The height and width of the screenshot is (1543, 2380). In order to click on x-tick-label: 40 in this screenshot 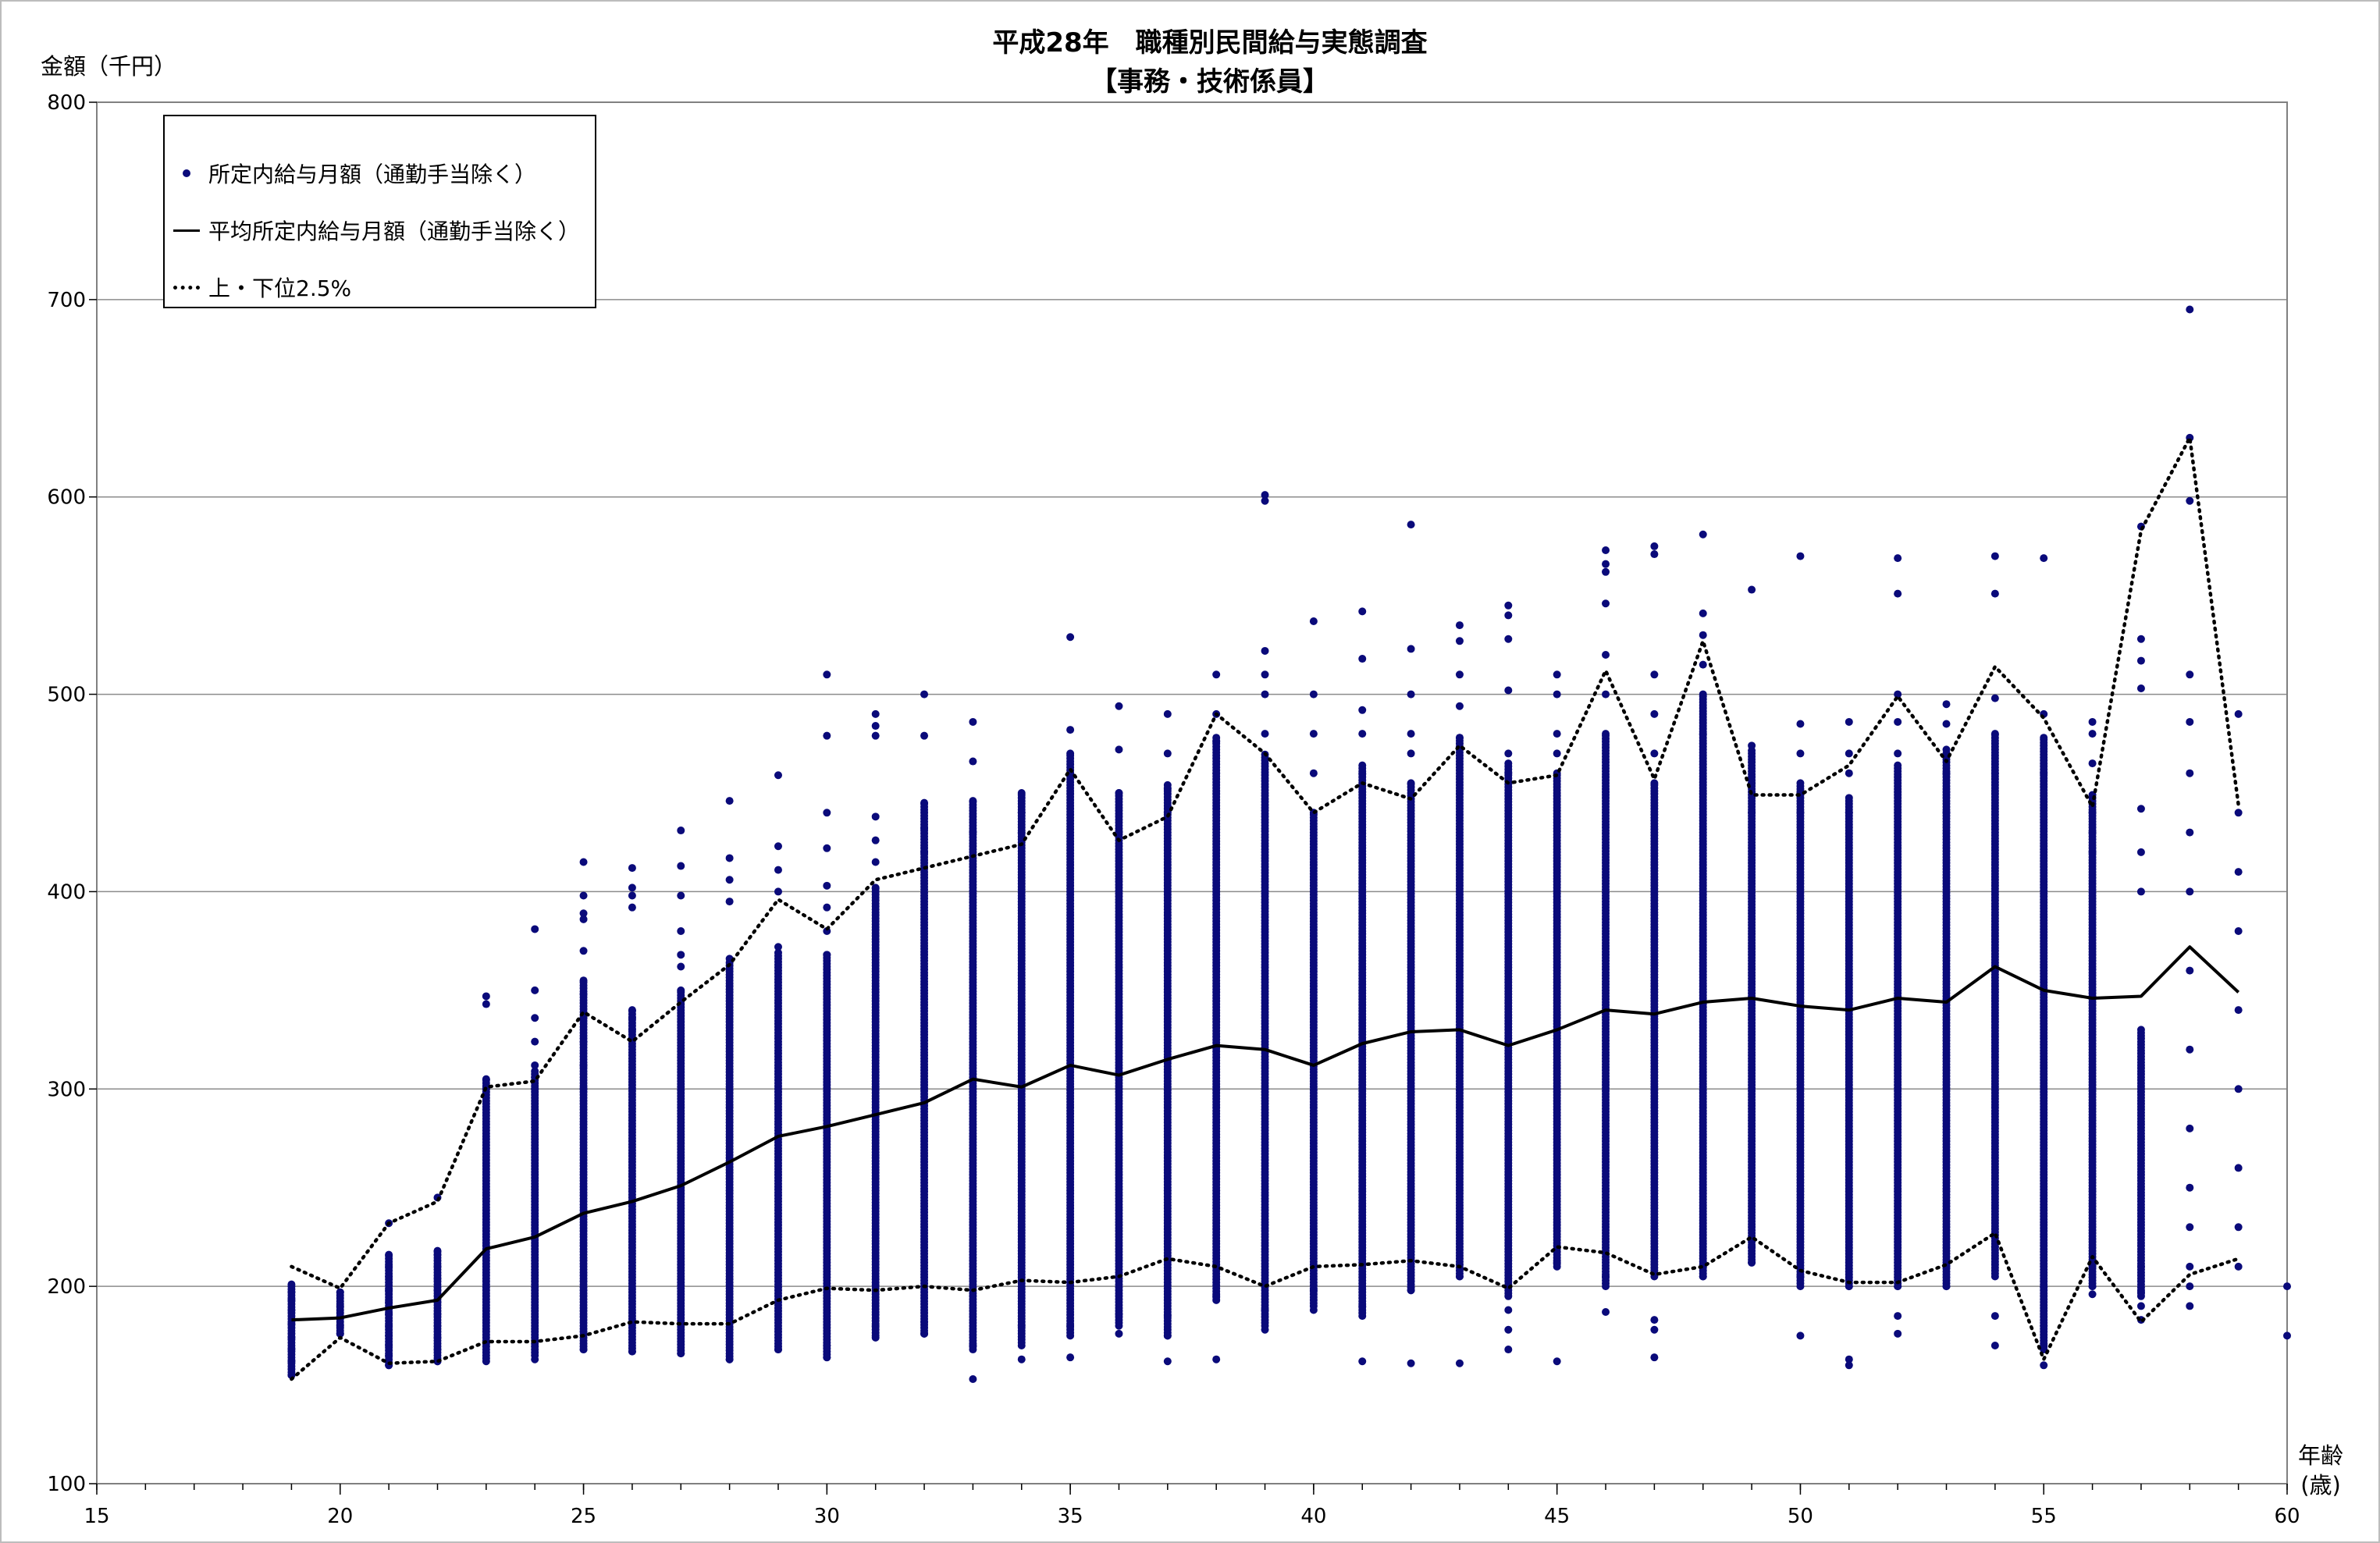, I will do `click(1313, 1516)`.